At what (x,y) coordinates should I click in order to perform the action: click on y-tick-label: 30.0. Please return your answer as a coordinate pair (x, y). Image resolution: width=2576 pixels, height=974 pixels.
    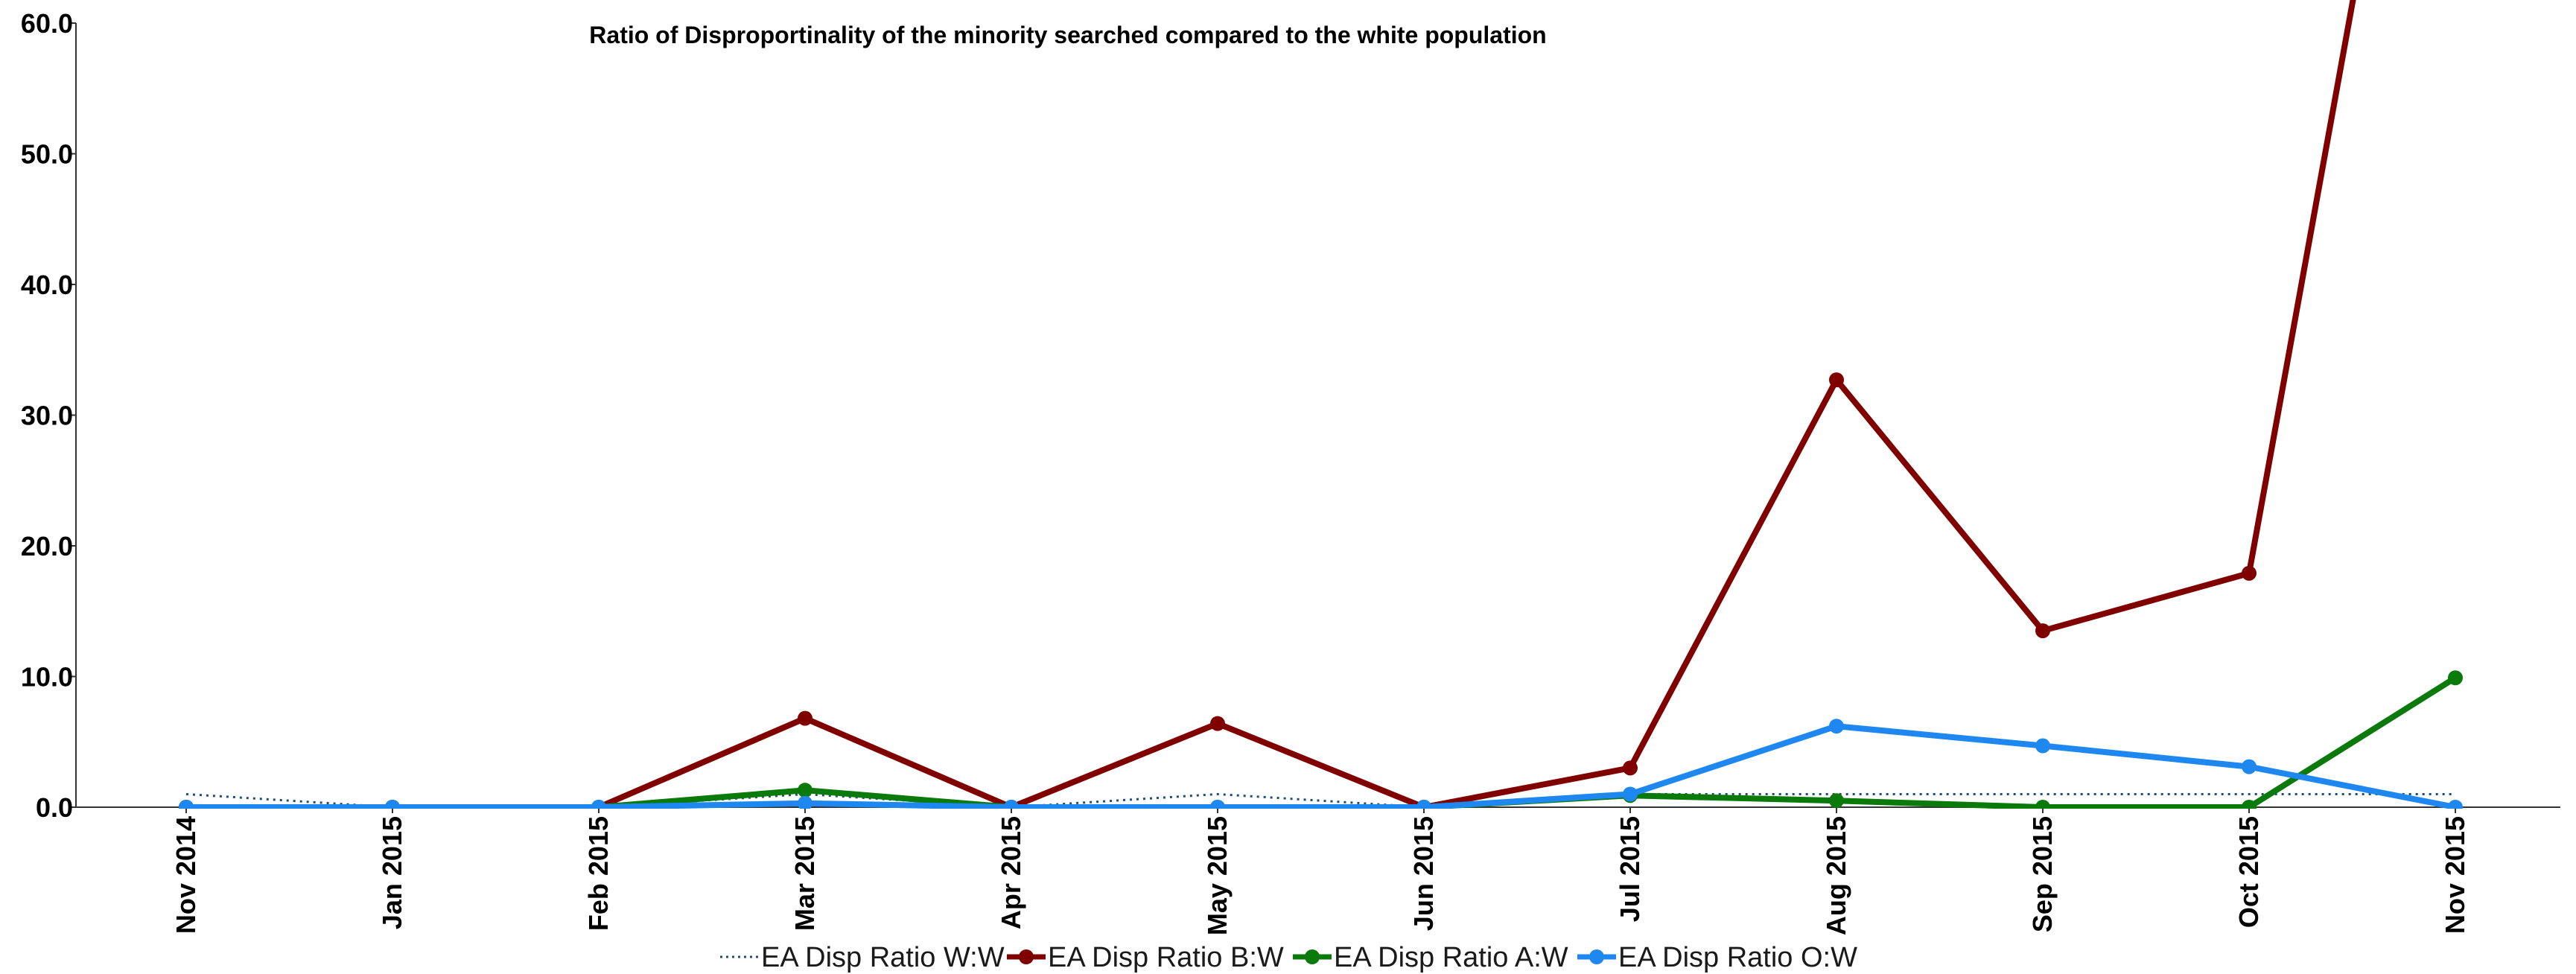
    Looking at the image, I should click on (47, 416).